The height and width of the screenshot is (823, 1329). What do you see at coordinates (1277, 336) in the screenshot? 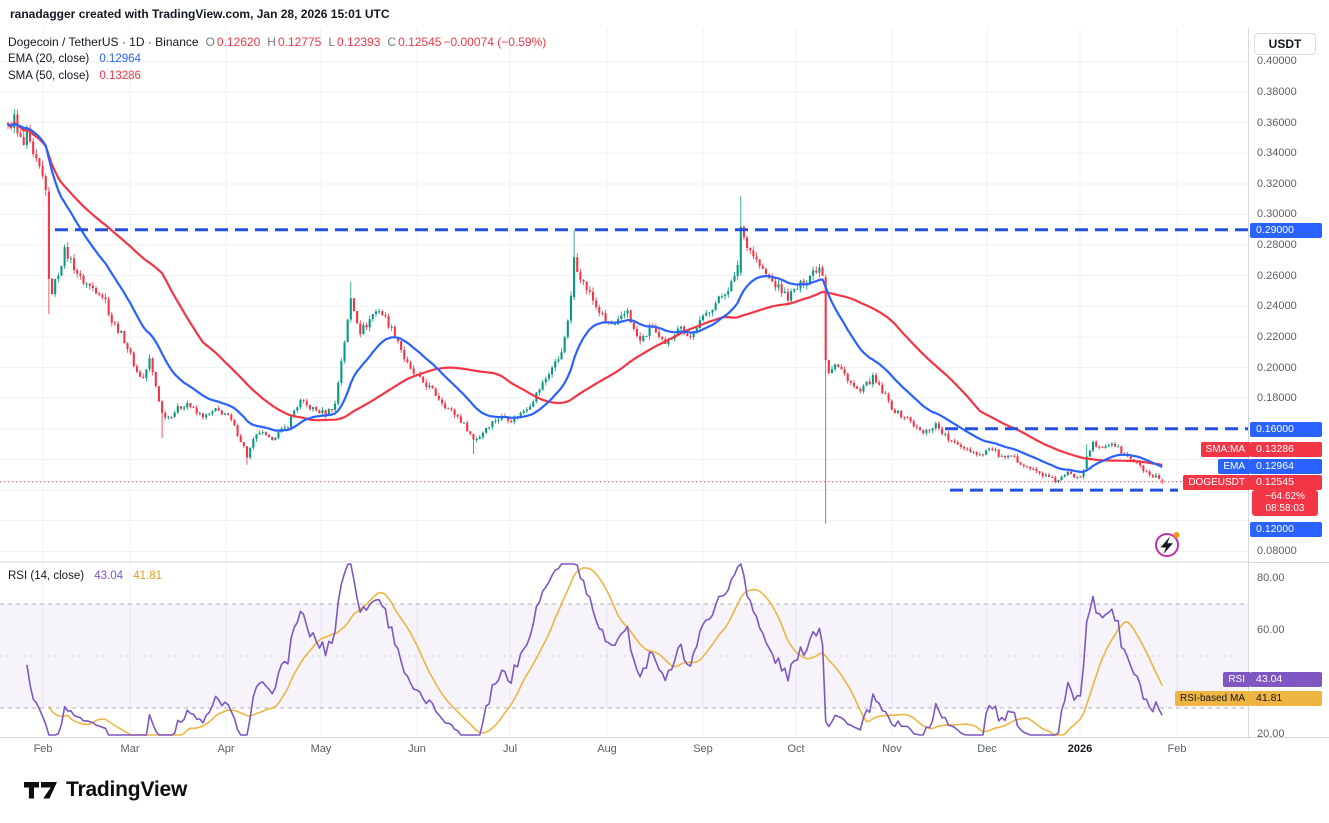
I see `price-tick: 0.22000` at bounding box center [1277, 336].